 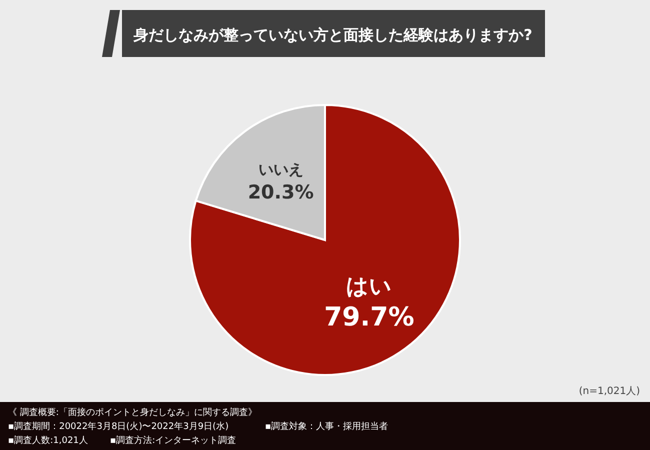 What do you see at coordinates (118, 426) in the screenshot?
I see `text: ▪調査期間：20022年3月8日(火)〜2022年3月9日(水)` at bounding box center [118, 426].